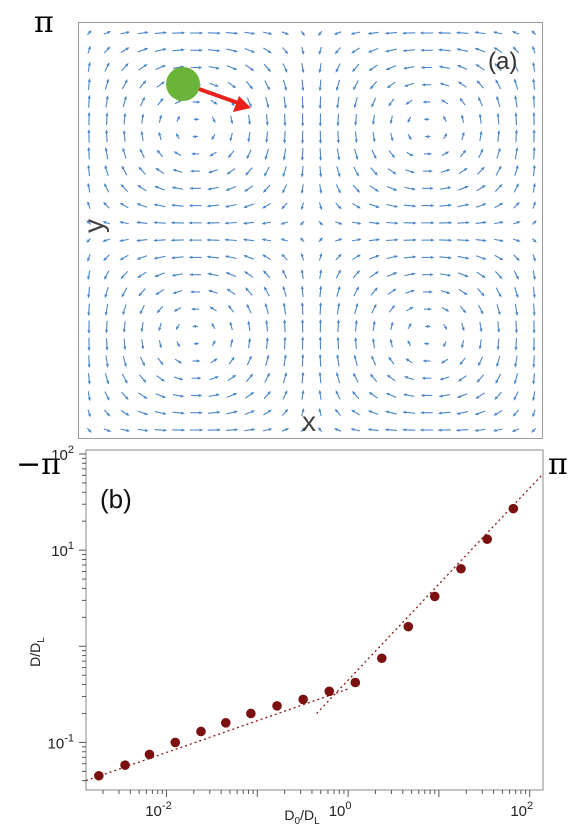  What do you see at coordinates (44, 23) in the screenshot?
I see `y-range-top-label: π` at bounding box center [44, 23].